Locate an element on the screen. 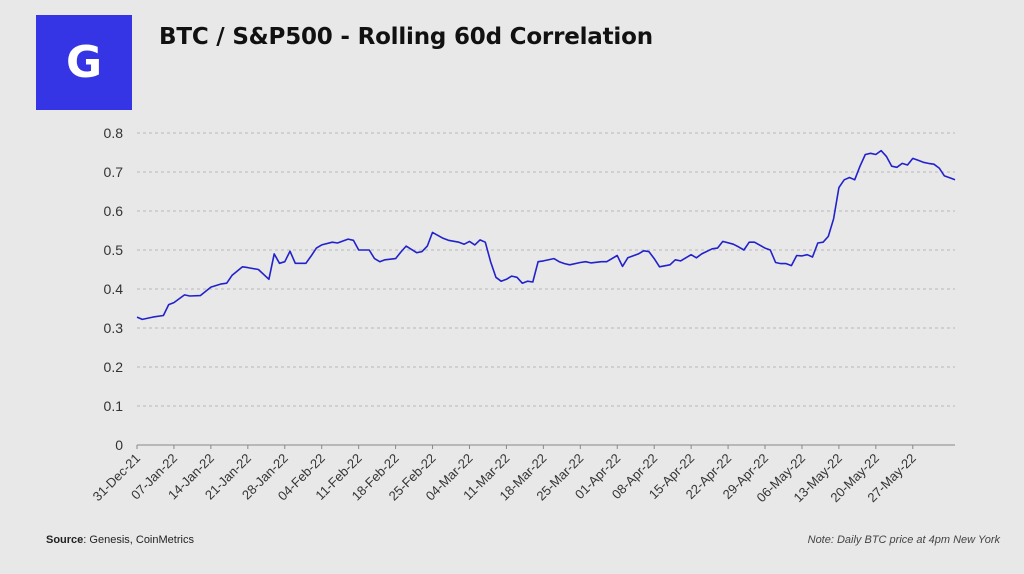  footnote: Note: Daily BTC price at 4pm New York is located at coordinates (903, 540).